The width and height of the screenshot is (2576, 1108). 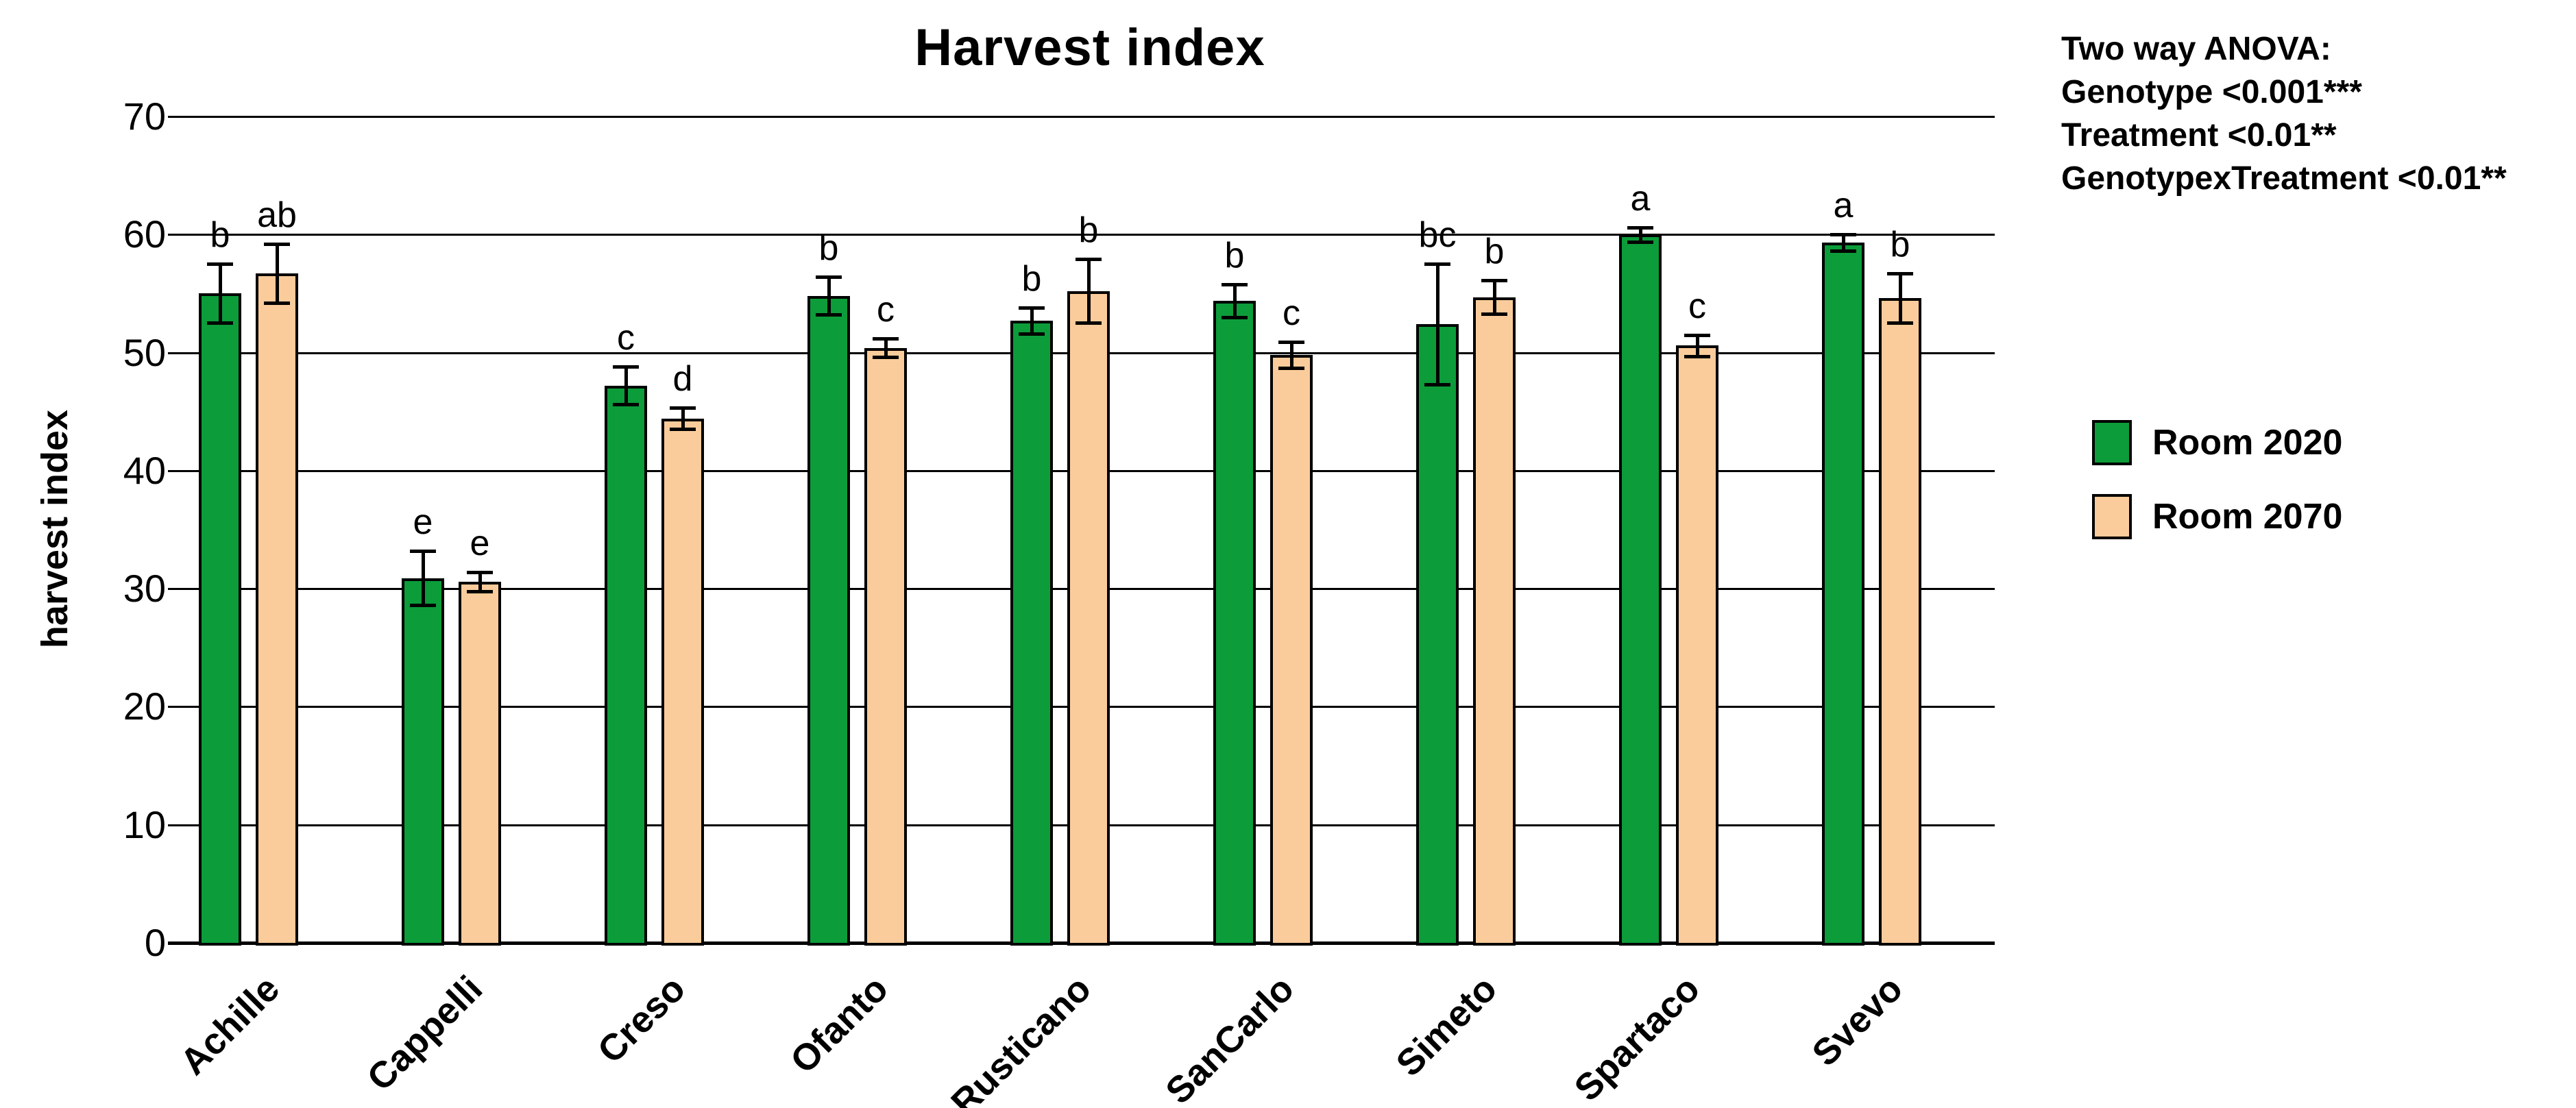 I want to click on error-cap-low-room-2070-achille, so click(x=277, y=303).